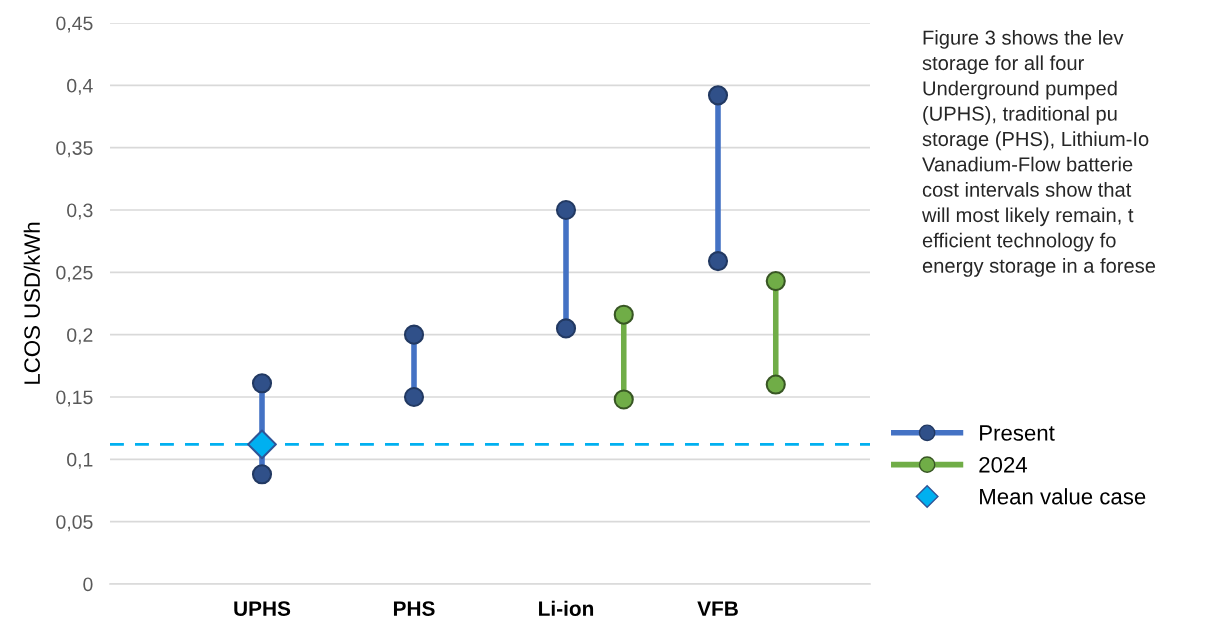  I want to click on x-tick-label: VFB, so click(717, 608).